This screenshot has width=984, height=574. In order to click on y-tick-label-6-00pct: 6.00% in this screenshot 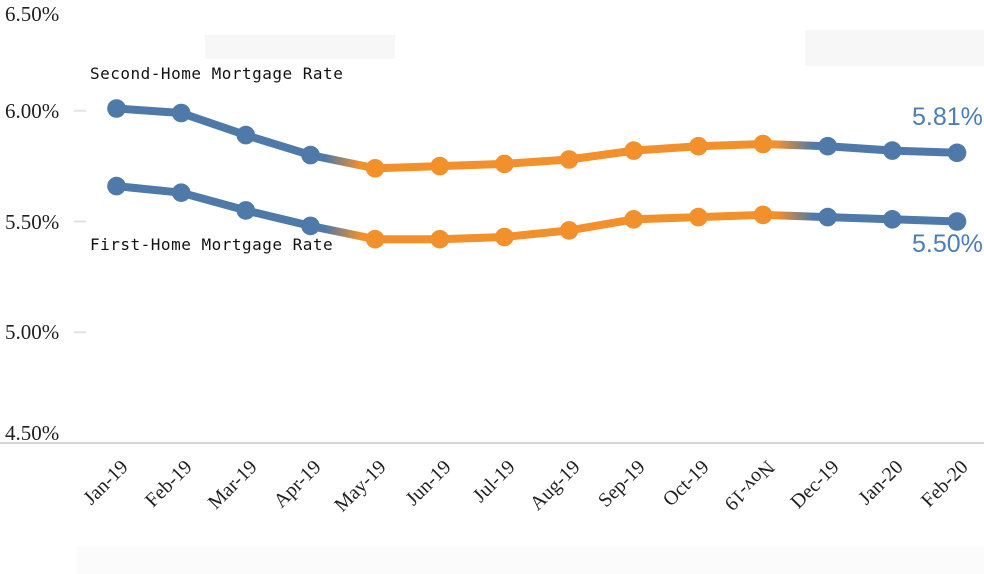, I will do `click(32, 110)`.